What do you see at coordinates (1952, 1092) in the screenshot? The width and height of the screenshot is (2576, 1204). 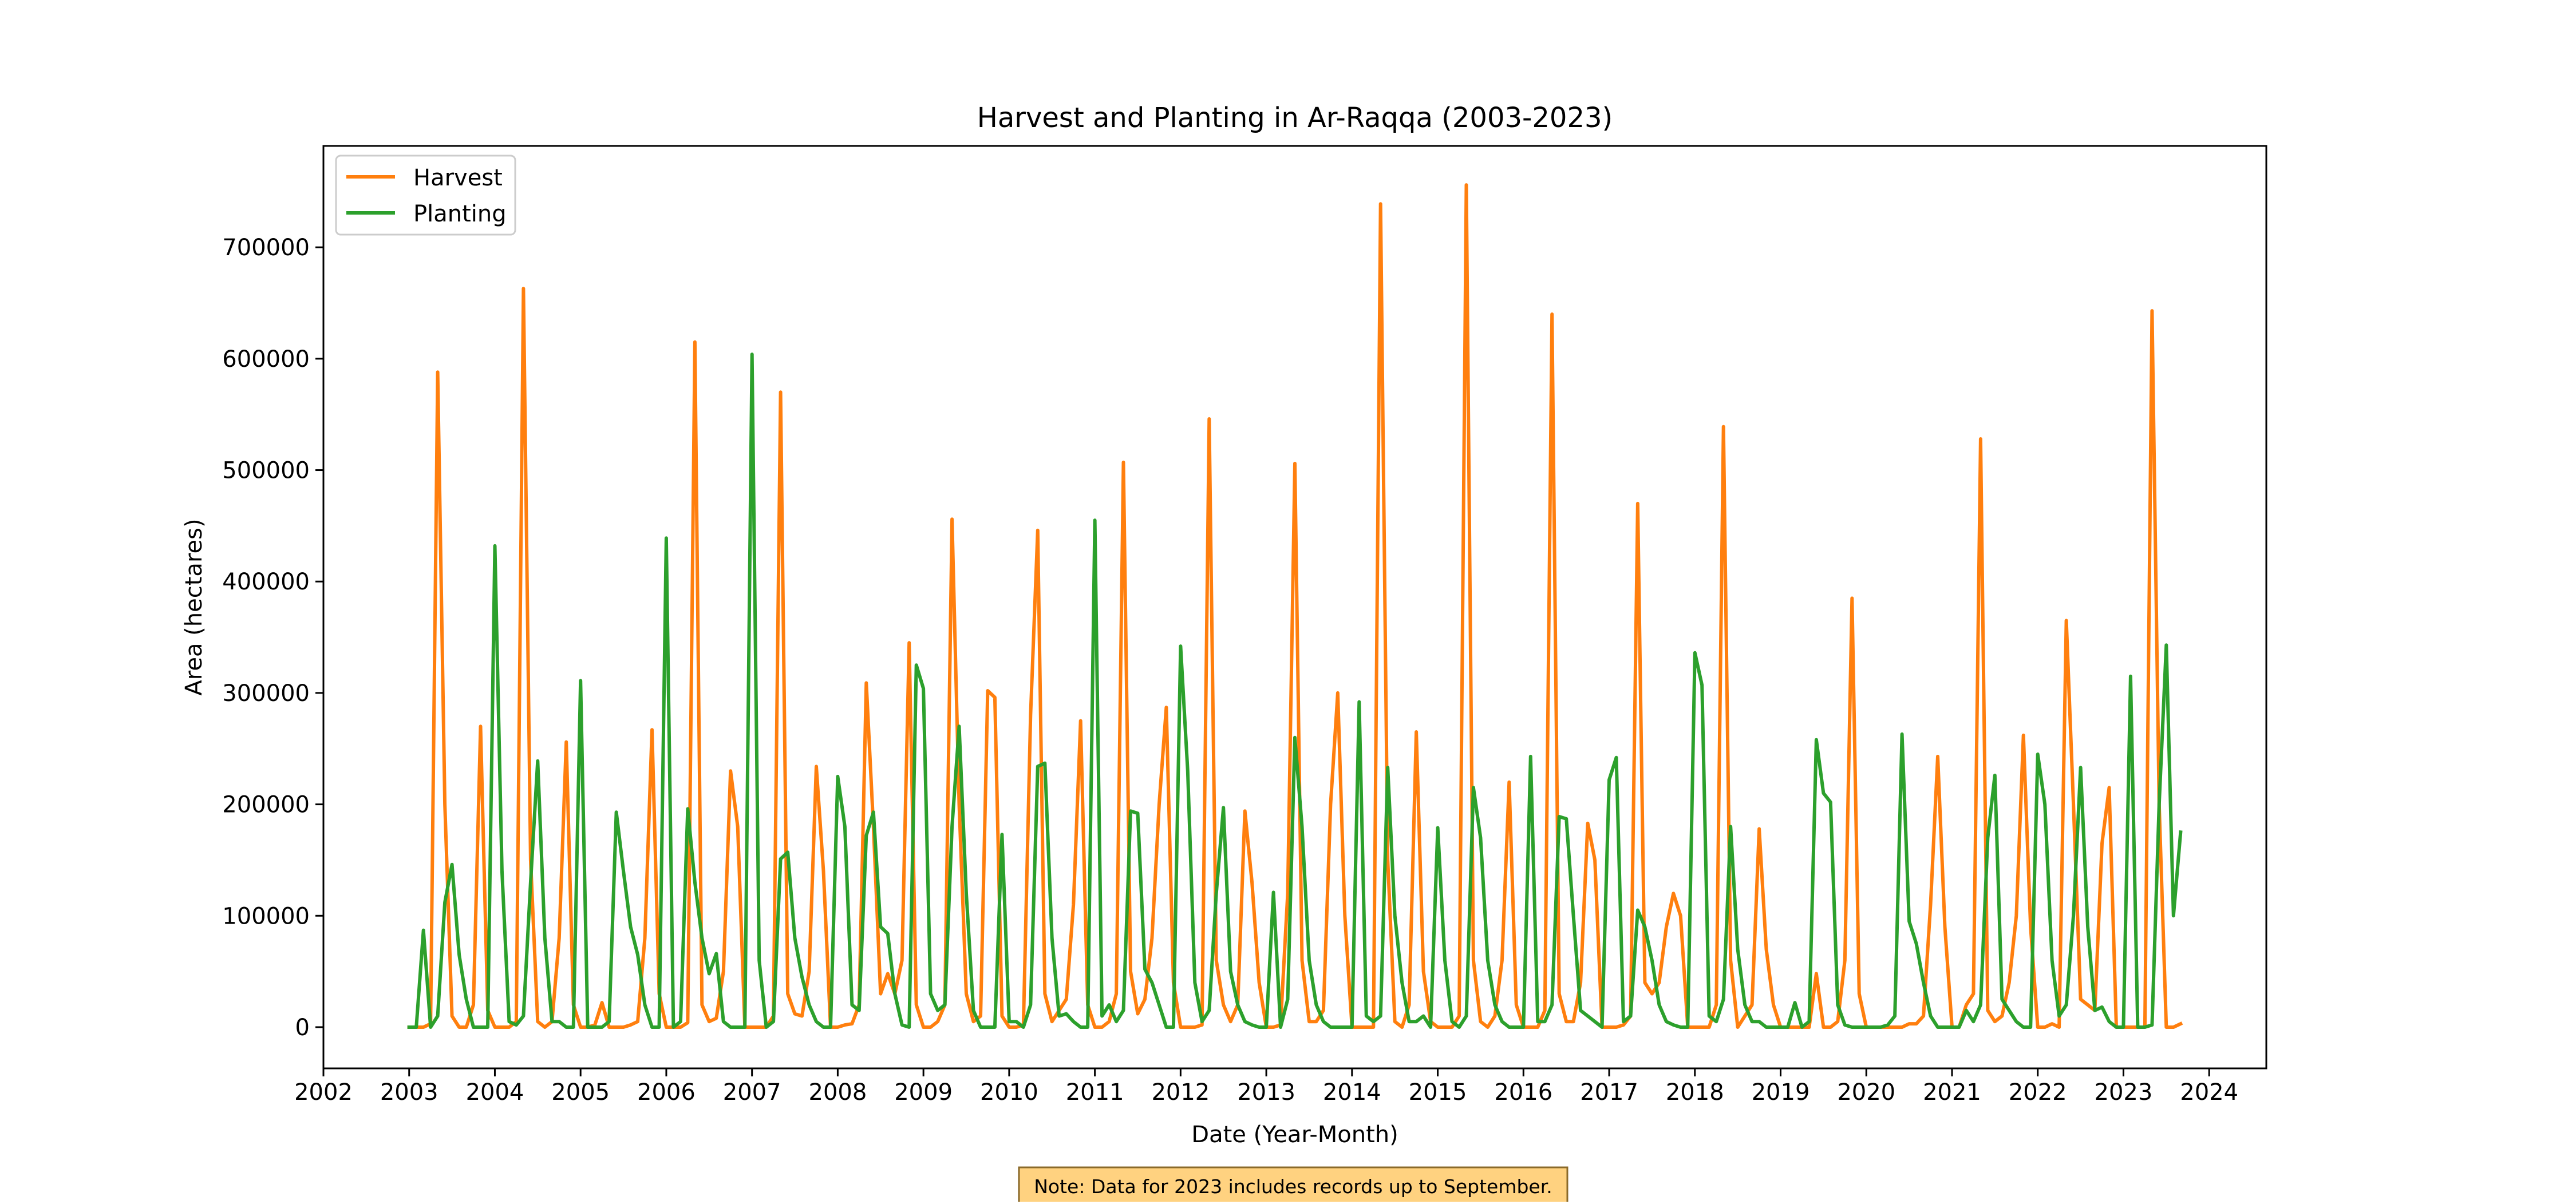 I see `x-tick-label: 2021` at bounding box center [1952, 1092].